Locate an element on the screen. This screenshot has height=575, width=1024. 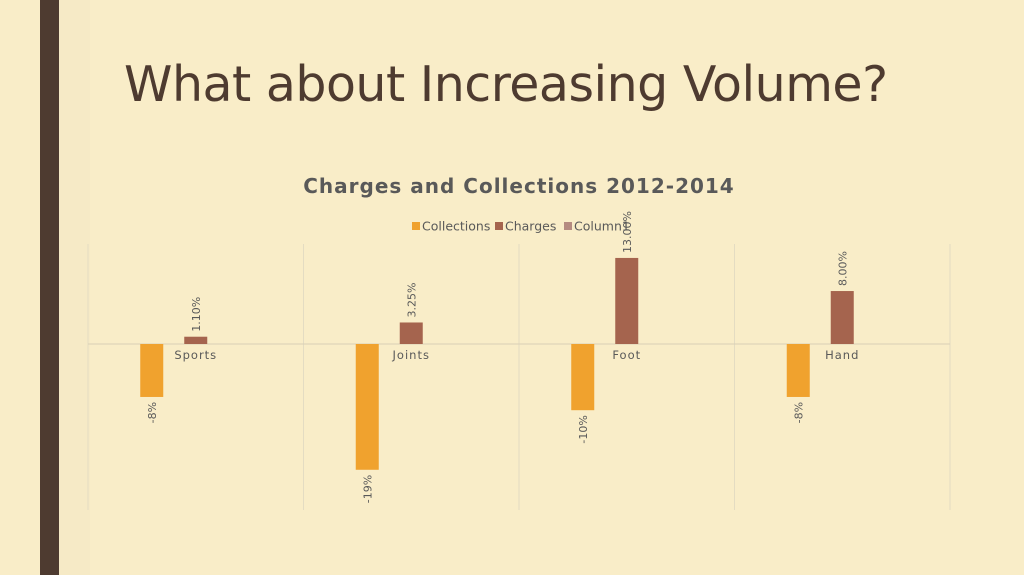
legend-label-collections: Collections is located at coordinates (456, 226).